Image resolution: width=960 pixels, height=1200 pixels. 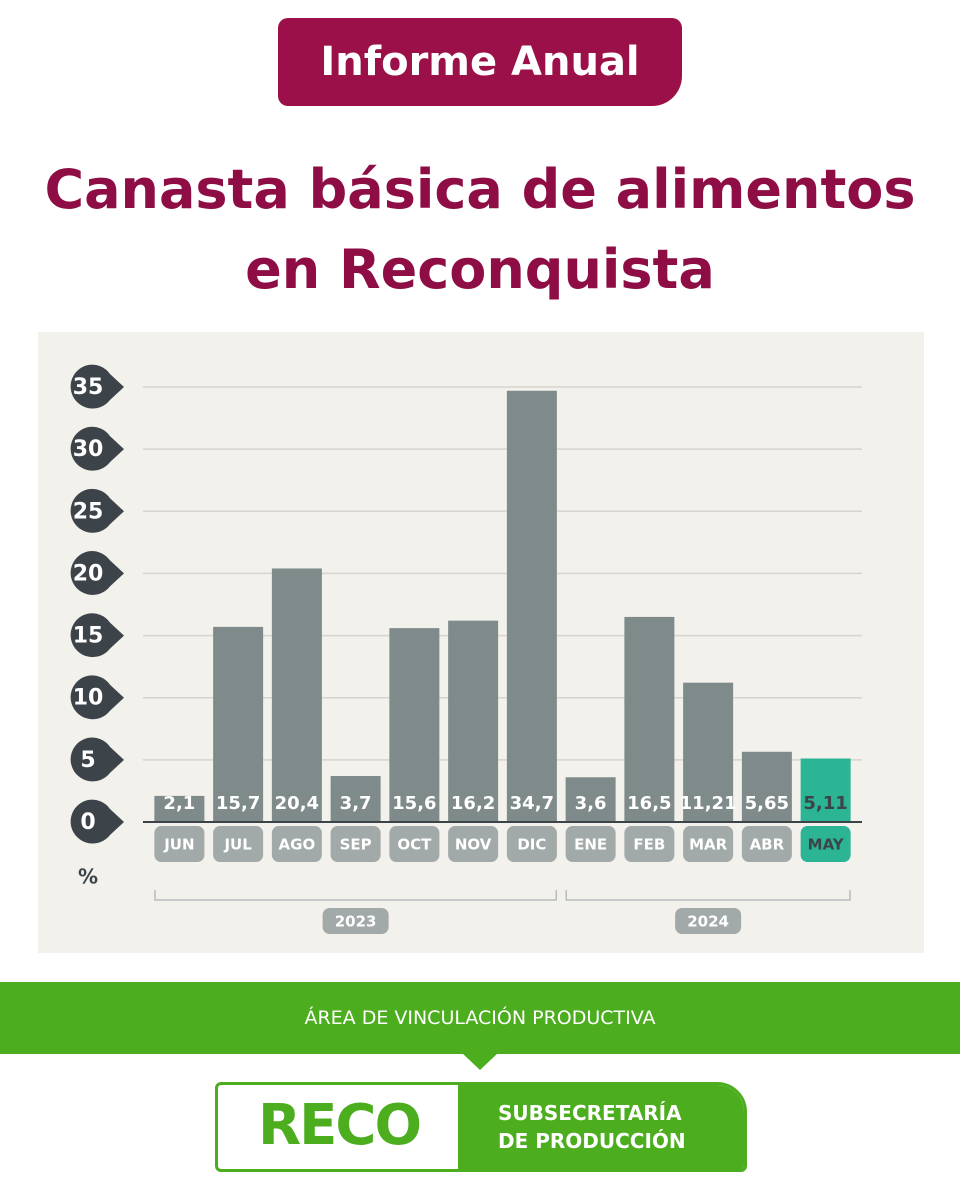 I want to click on value-label: 16,5, so click(x=649, y=803).